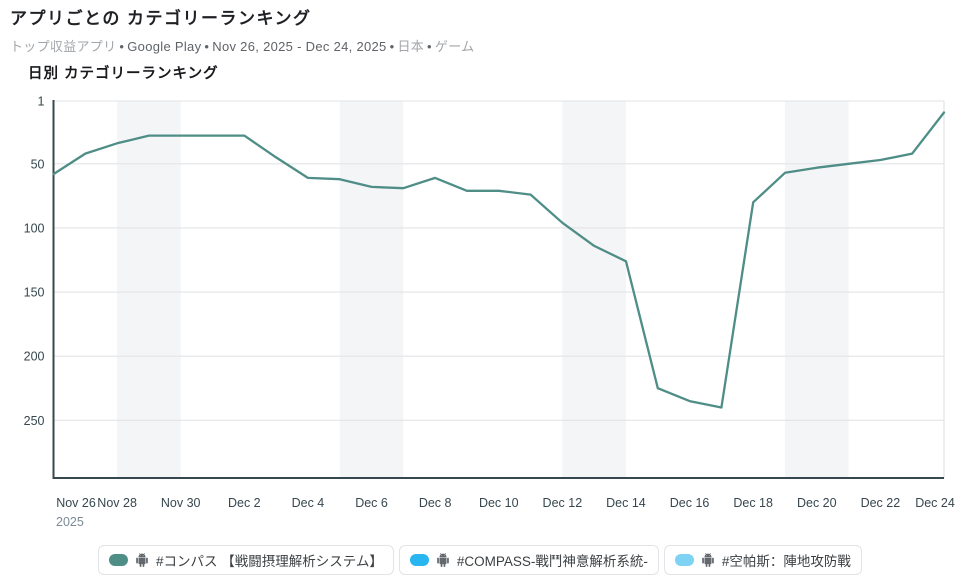 This screenshot has width=960, height=576. I want to click on x-tick-label: Dec 14, so click(626, 503).